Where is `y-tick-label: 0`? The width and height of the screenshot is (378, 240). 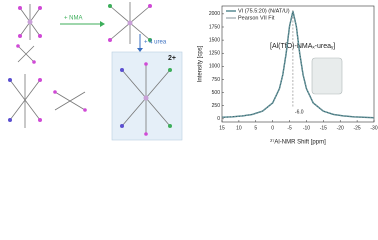
y-tick-label: 0 is located at coordinates (218, 119).